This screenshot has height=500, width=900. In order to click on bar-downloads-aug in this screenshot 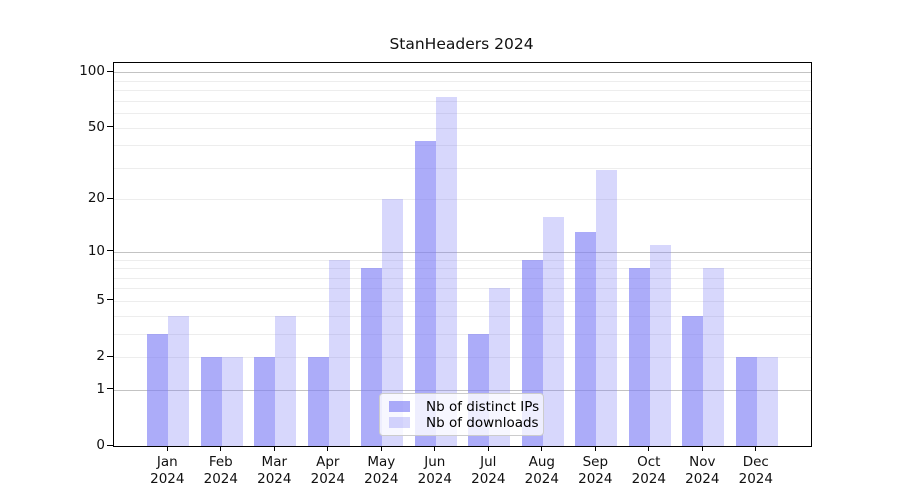, I will do `click(553, 331)`.